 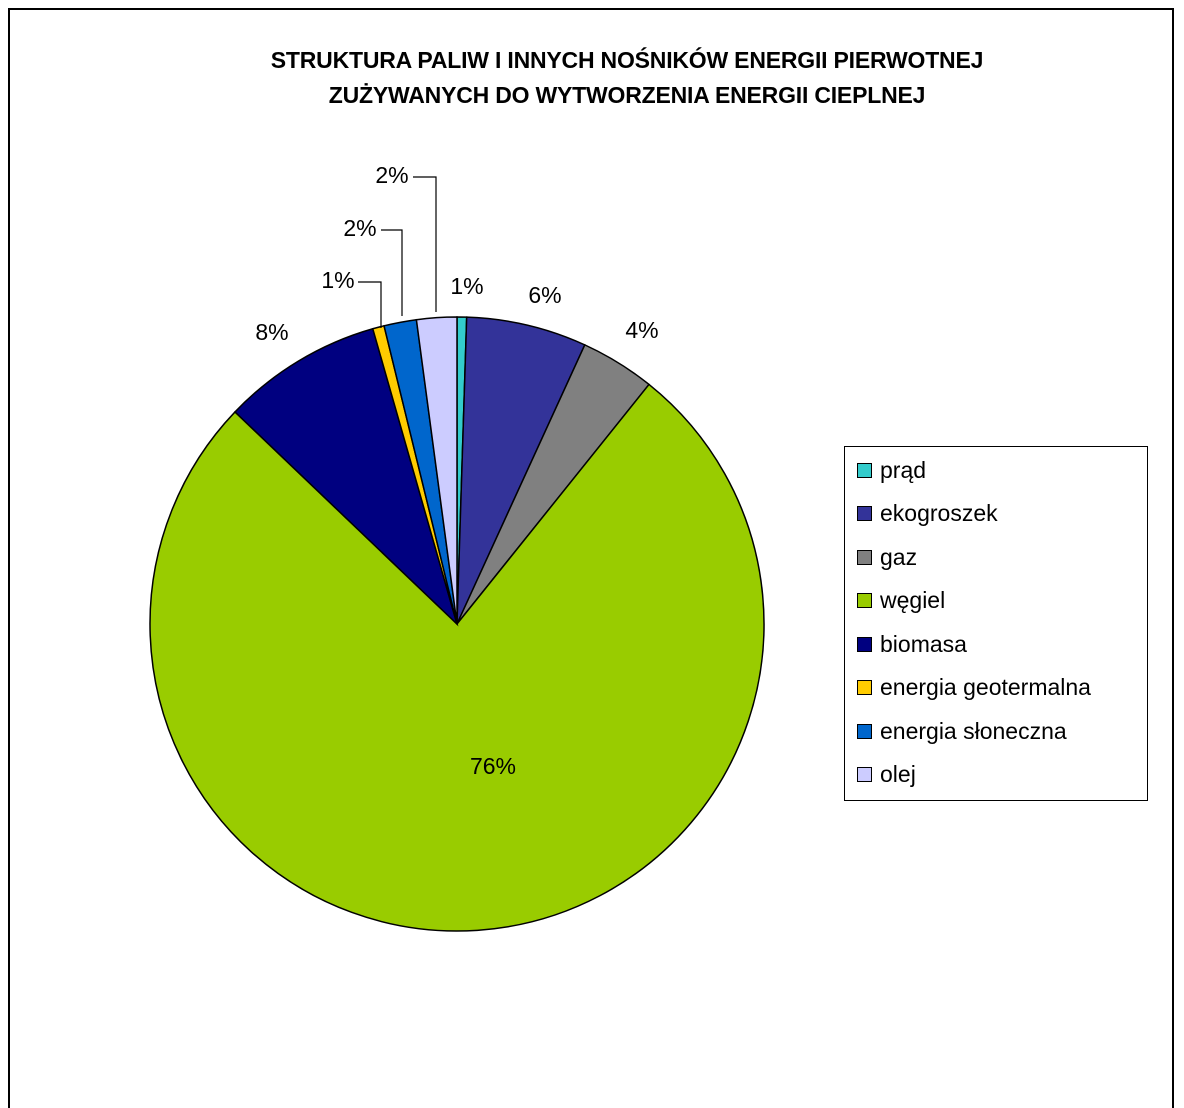 I want to click on legend-item: energia słoneczna, so click(x=962, y=731).